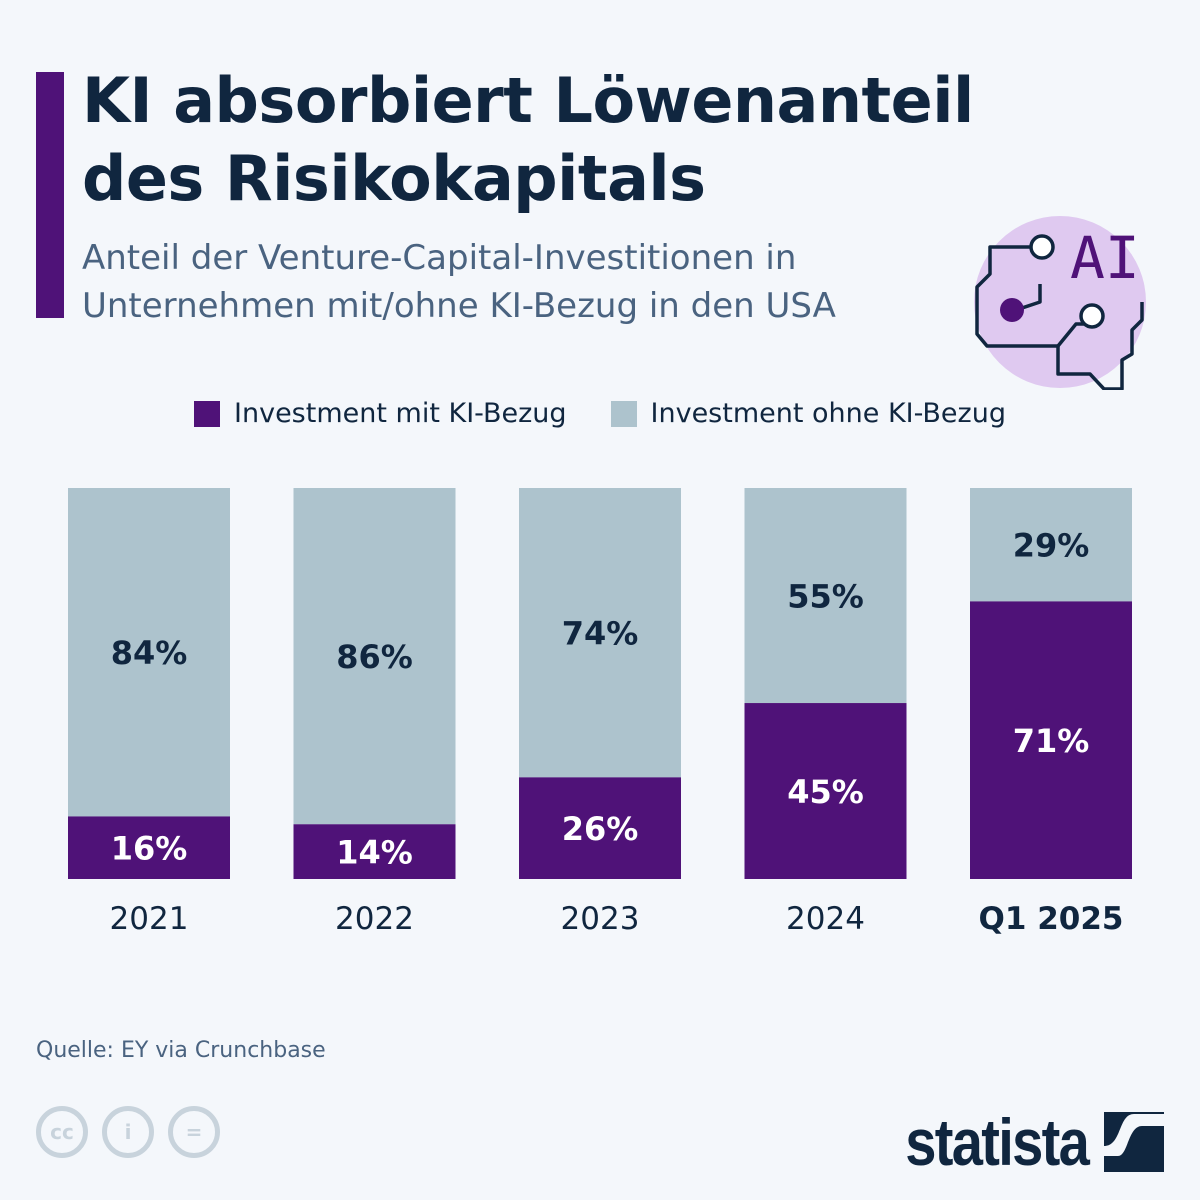 The width and height of the screenshot is (1200, 1200). I want to click on data-label-ohne: 84%, so click(149, 653).